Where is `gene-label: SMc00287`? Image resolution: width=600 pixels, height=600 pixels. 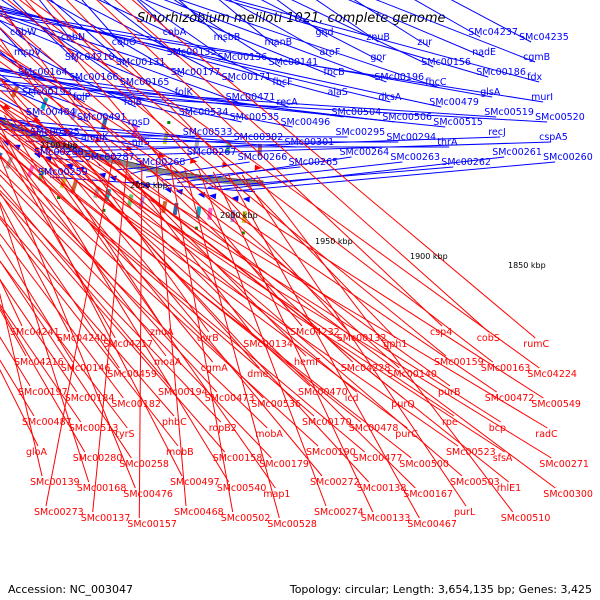
gene-label: SMc00287 is located at coordinates (110, 157).